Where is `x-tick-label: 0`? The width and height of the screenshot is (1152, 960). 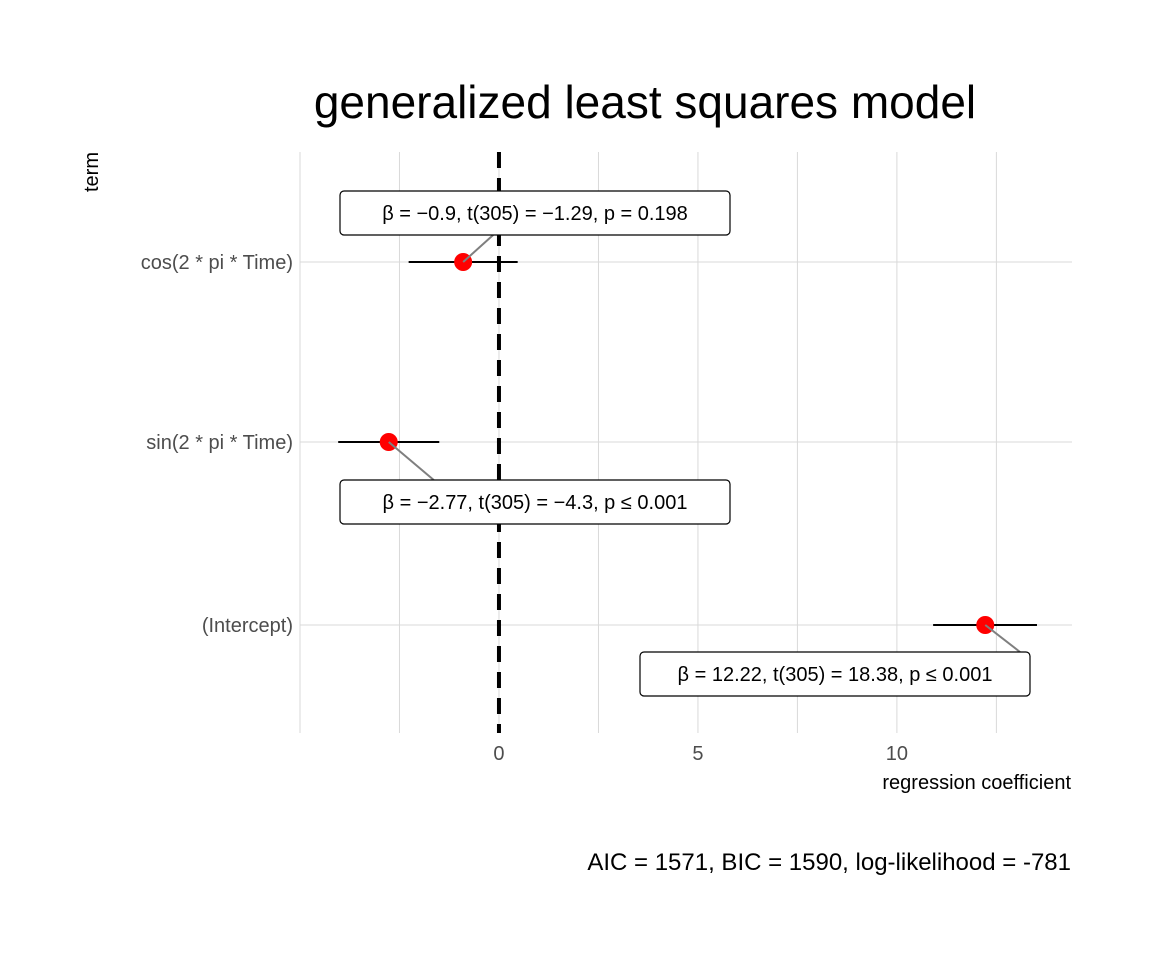 x-tick-label: 0 is located at coordinates (498, 754).